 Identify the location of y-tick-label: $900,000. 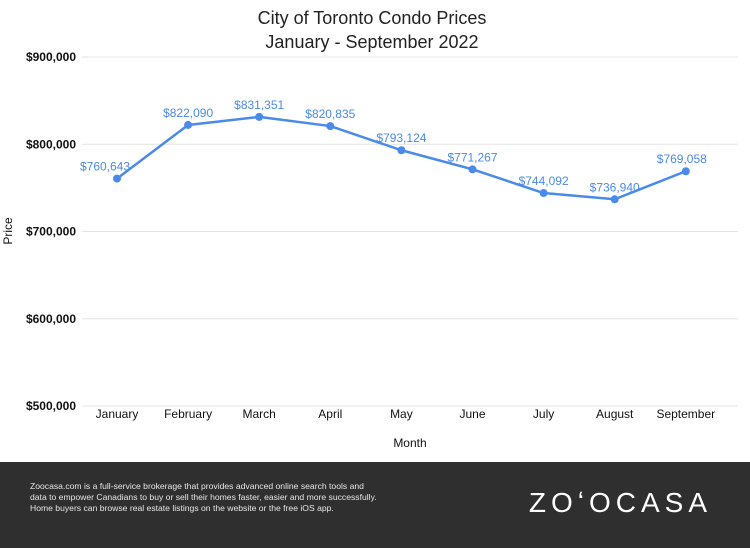
(51, 57).